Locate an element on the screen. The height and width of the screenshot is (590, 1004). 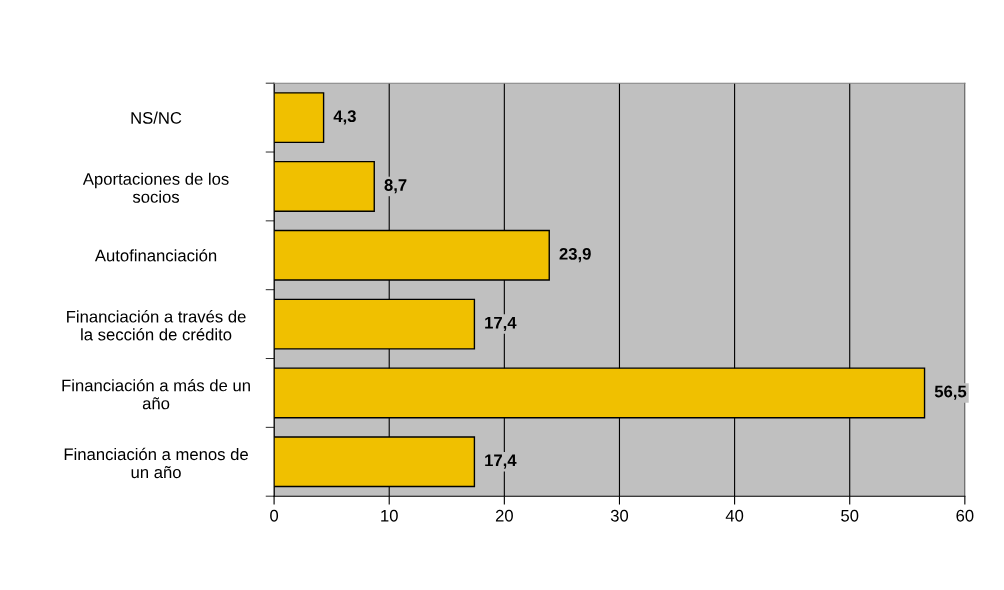
x-tick-label: 0 is located at coordinates (274, 515).